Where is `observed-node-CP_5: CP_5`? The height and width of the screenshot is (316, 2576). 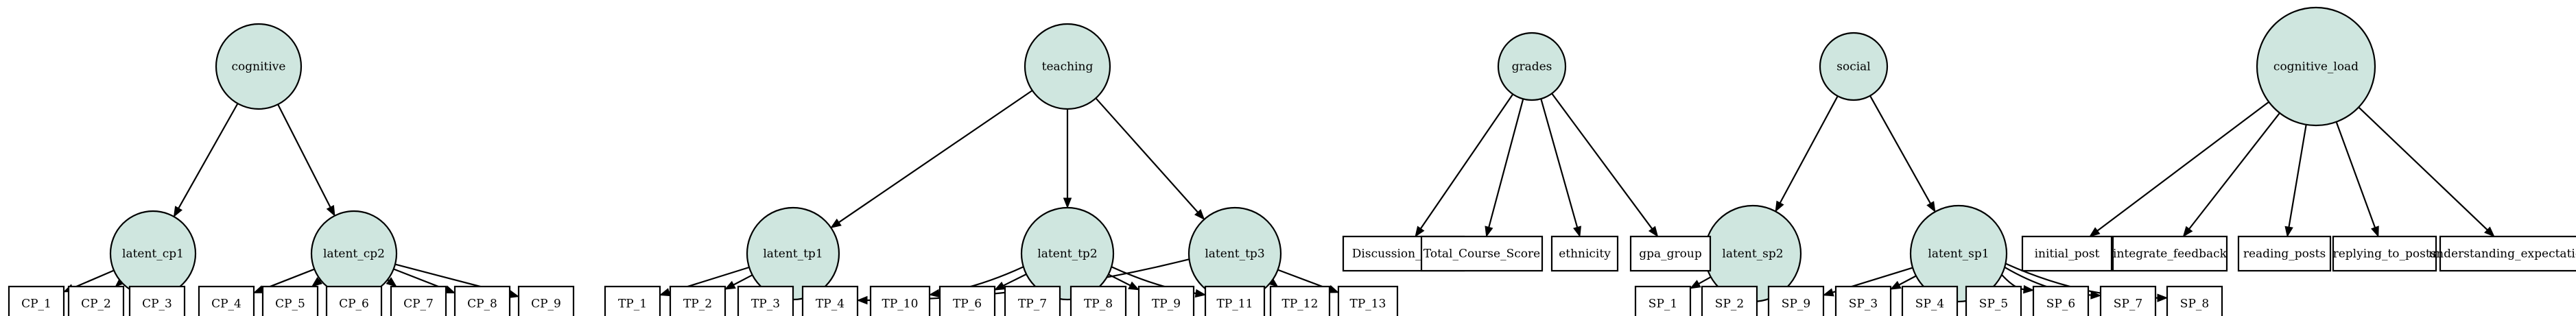 observed-node-CP_5: CP_5 is located at coordinates (290, 300).